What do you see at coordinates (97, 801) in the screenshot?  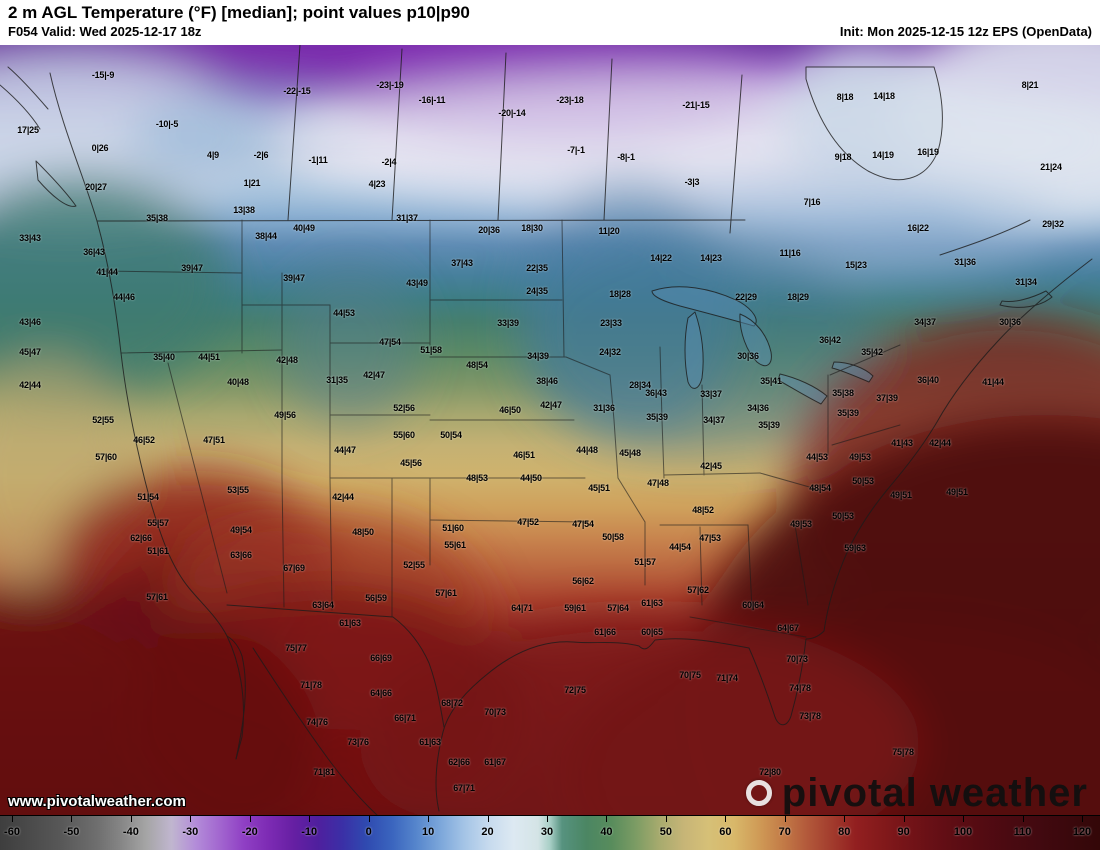 I see `site-watermark: www.pivotalweather.com` at bounding box center [97, 801].